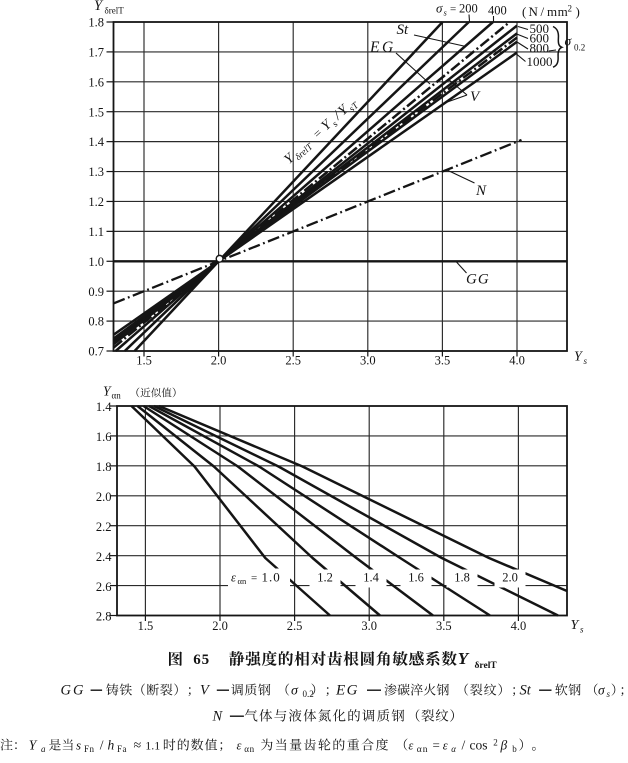 The height and width of the screenshot is (763, 628). I want to click on svg-text: 400, so click(497, 11).